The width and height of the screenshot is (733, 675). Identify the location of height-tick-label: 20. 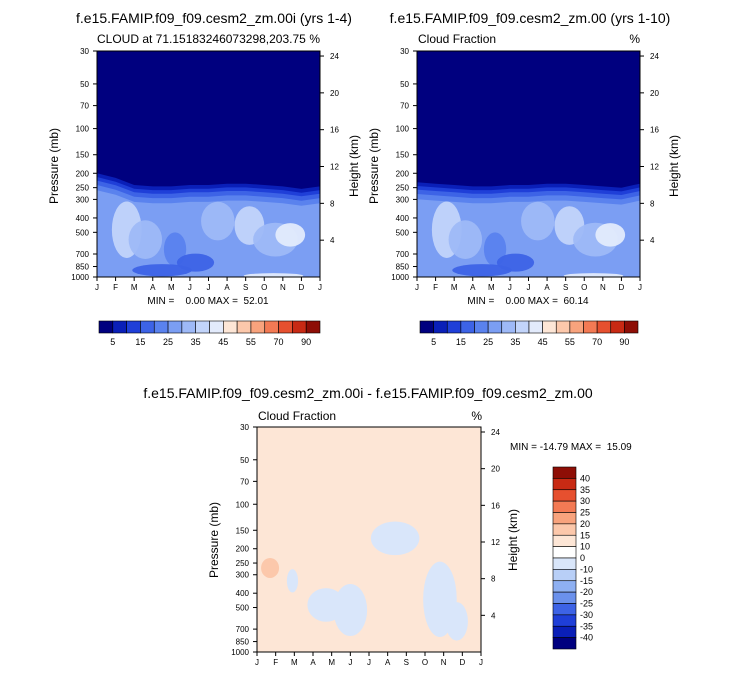
(334, 93).